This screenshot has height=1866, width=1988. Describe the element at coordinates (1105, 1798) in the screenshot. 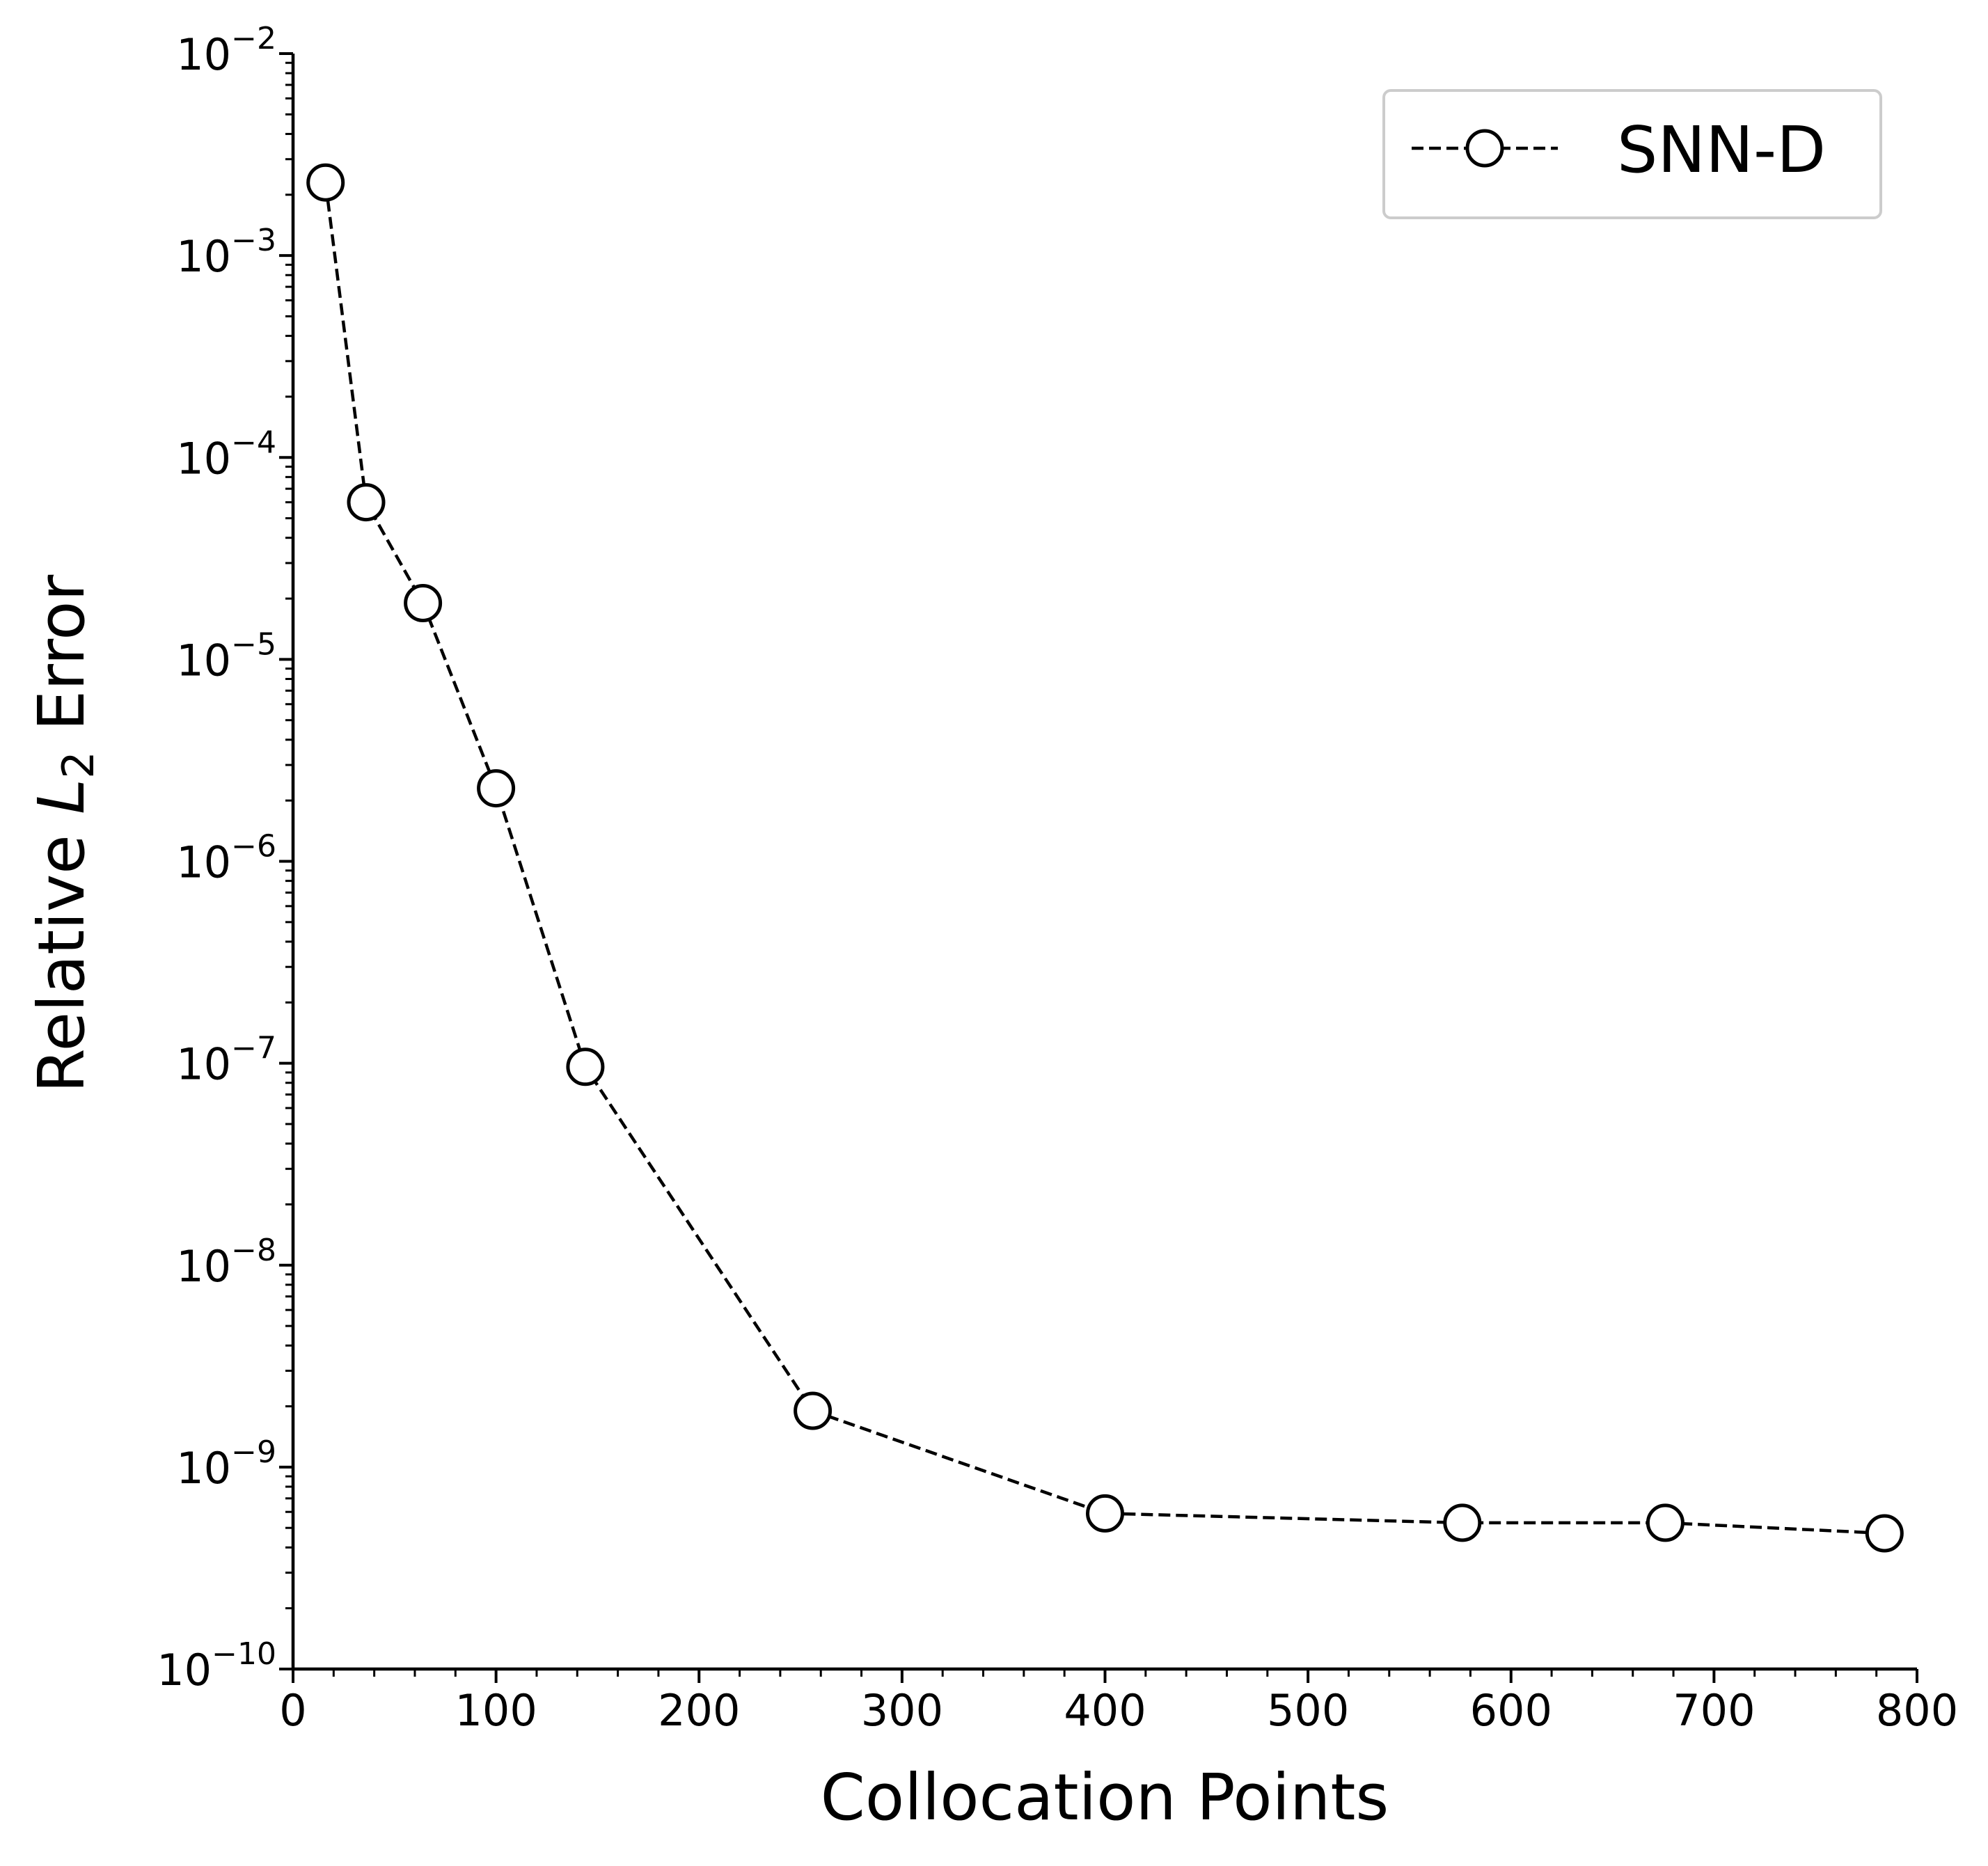

I see `x-axis-label: Collocation Points` at that location.